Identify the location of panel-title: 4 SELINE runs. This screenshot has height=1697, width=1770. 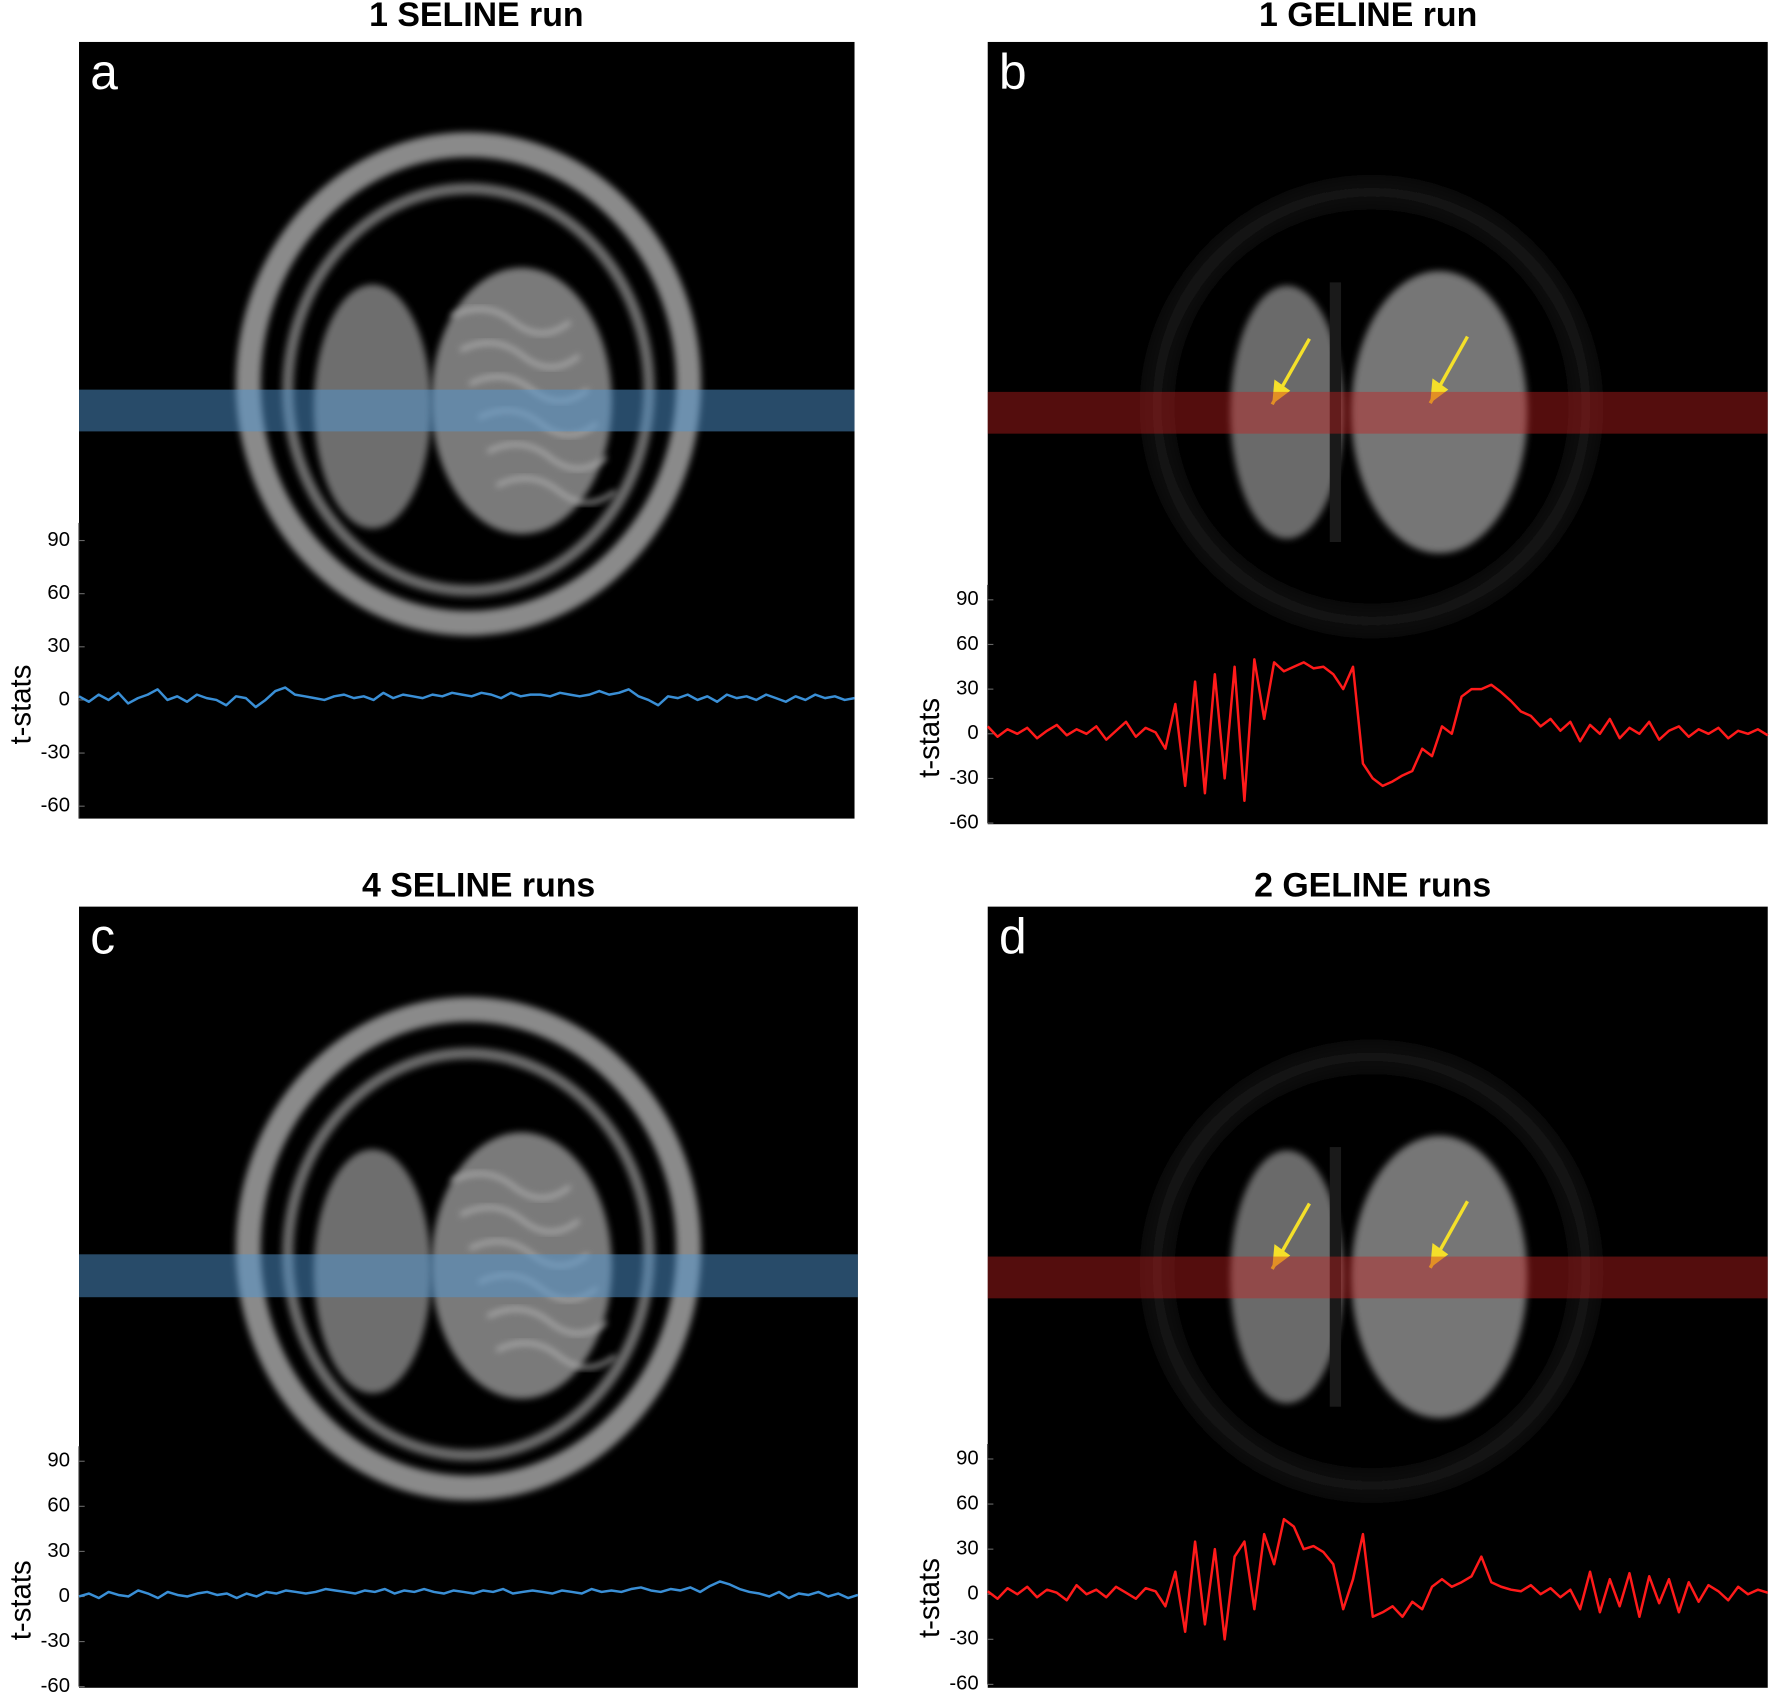
(478, 885).